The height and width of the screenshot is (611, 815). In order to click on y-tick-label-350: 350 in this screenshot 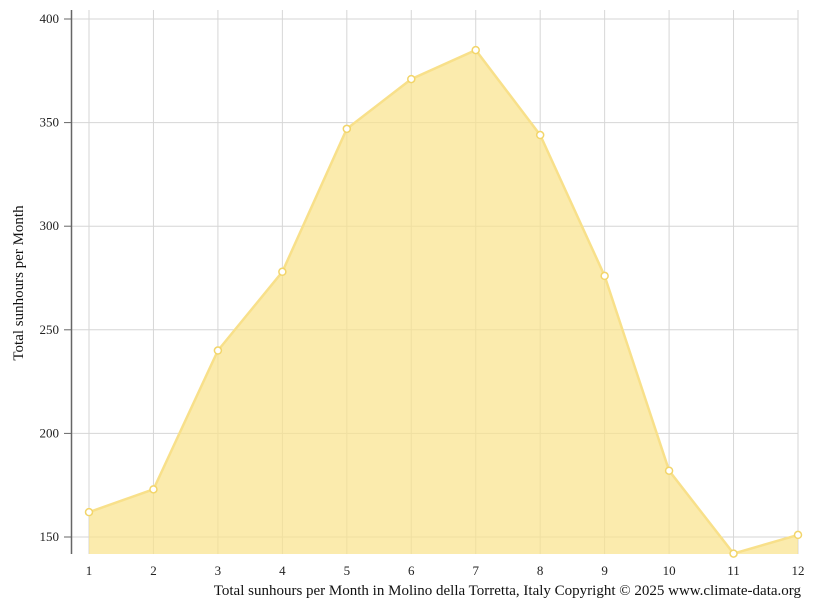, I will do `click(50, 122)`.